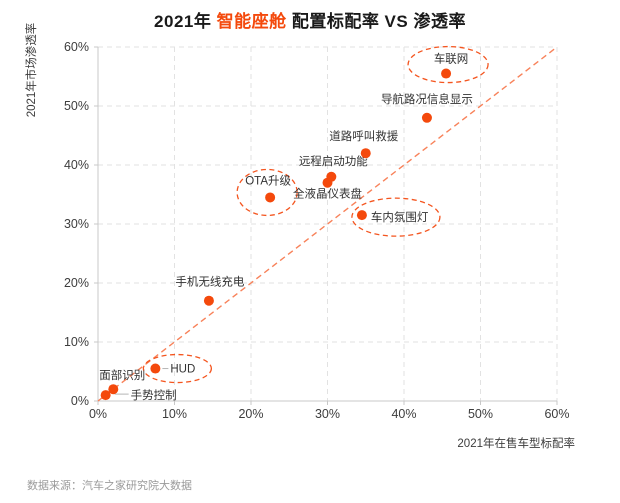 The image size is (620, 503). What do you see at coordinates (98, 414) in the screenshot?
I see `x-tick-label: 0%` at bounding box center [98, 414].